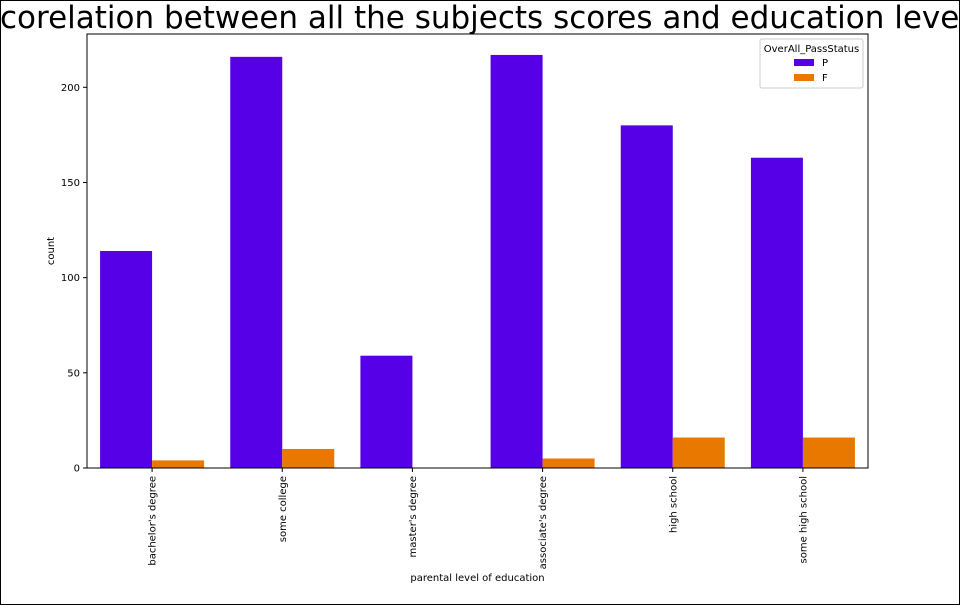  Describe the element at coordinates (413, 516) in the screenshot. I see `x-tick-label: master's degree` at that location.